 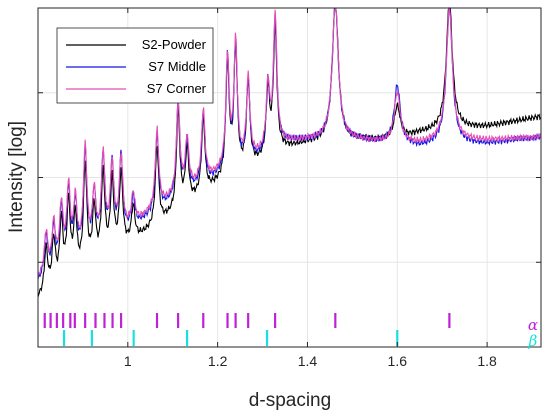 I want to click on phase-label-alpha: α, so click(x=533, y=325).